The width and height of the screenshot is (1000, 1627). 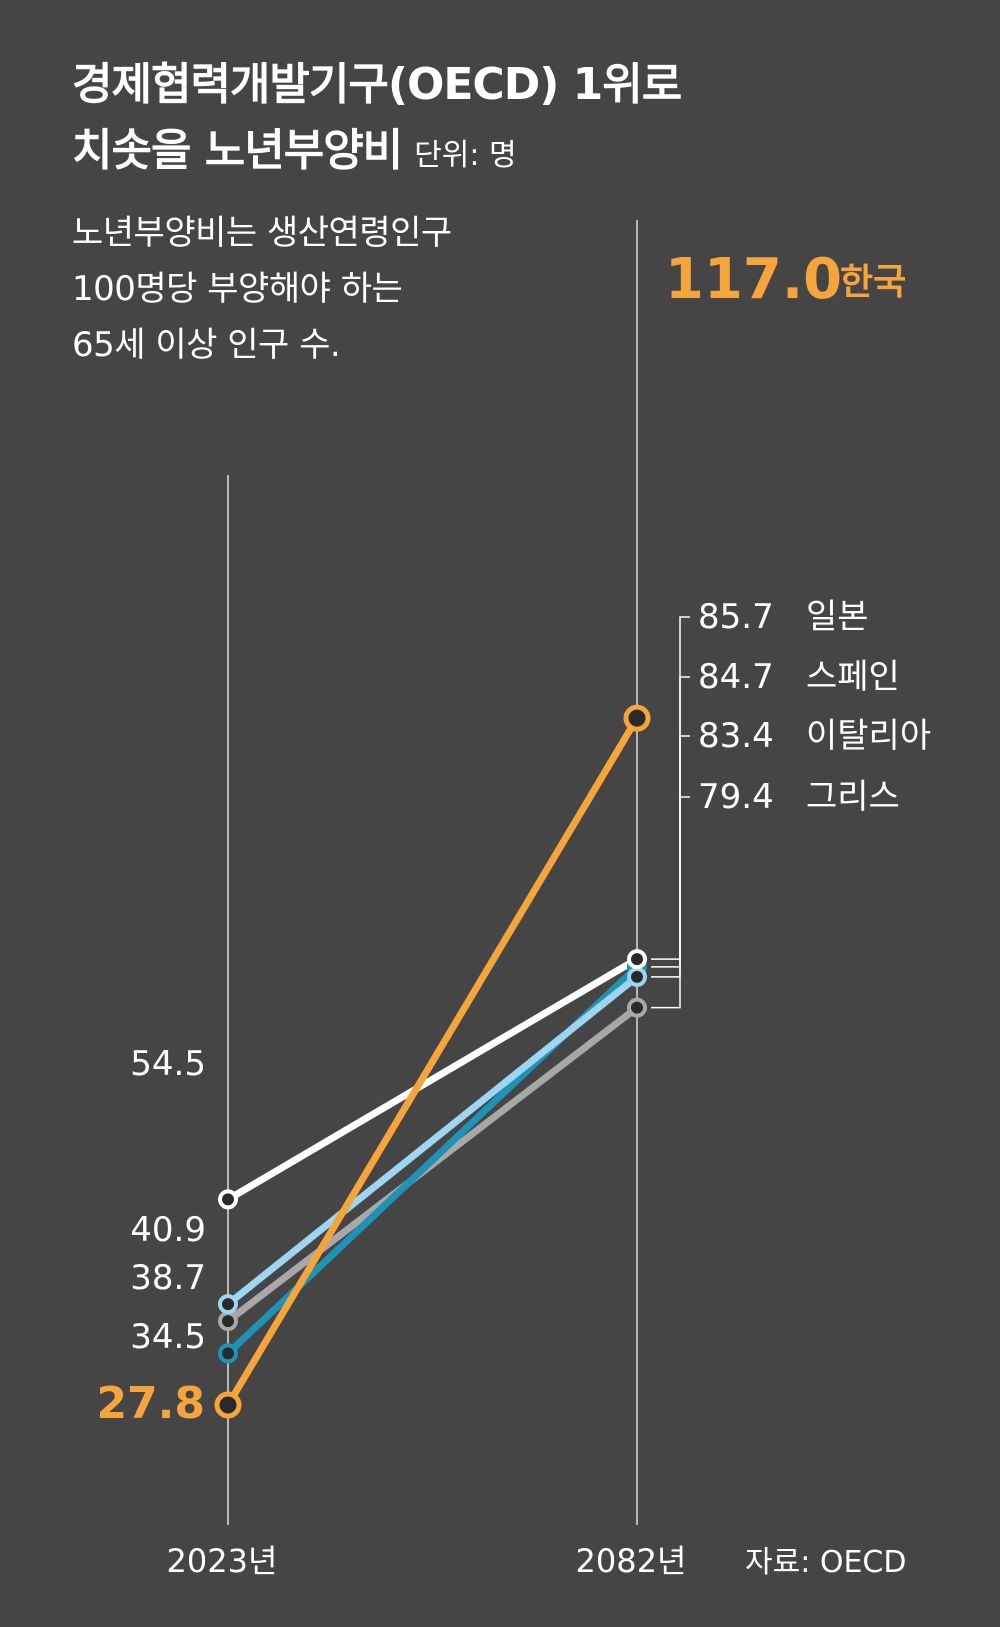 I want to click on data-point-이탈리아-1, so click(x=637, y=976).